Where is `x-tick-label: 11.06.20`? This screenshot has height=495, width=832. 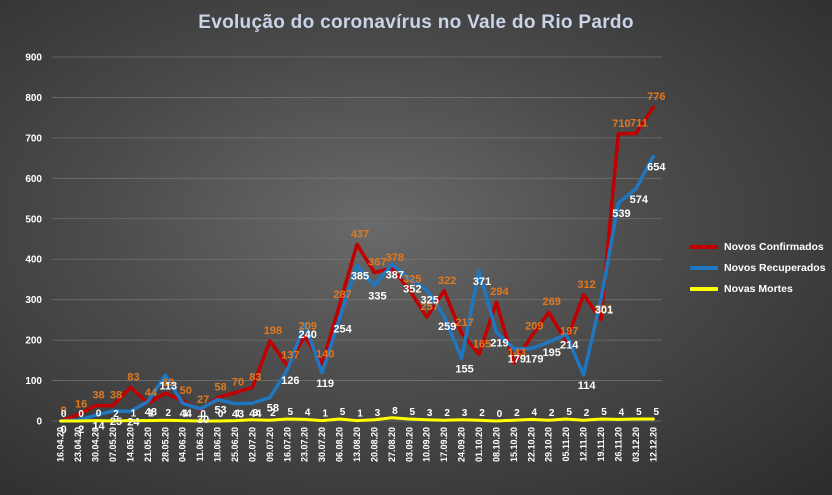
x-tick-label: 11.06.20 is located at coordinates (200, 444).